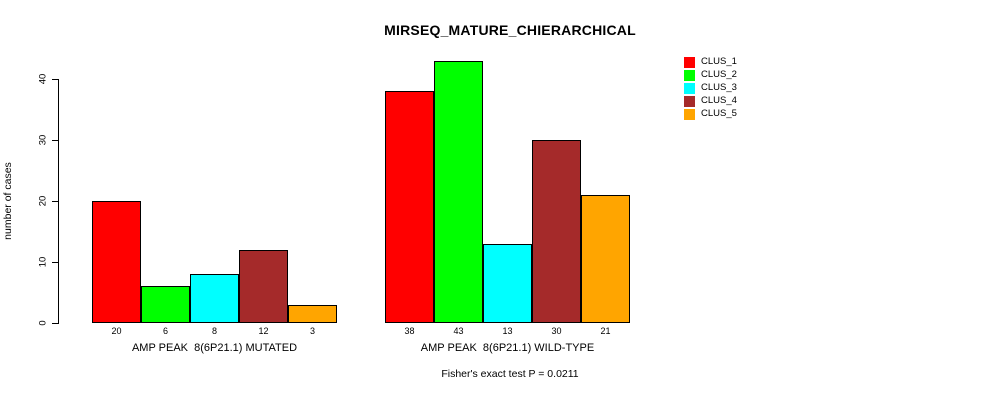  Describe the element at coordinates (507, 331) in the screenshot. I see `bar-value-label: 13` at that location.